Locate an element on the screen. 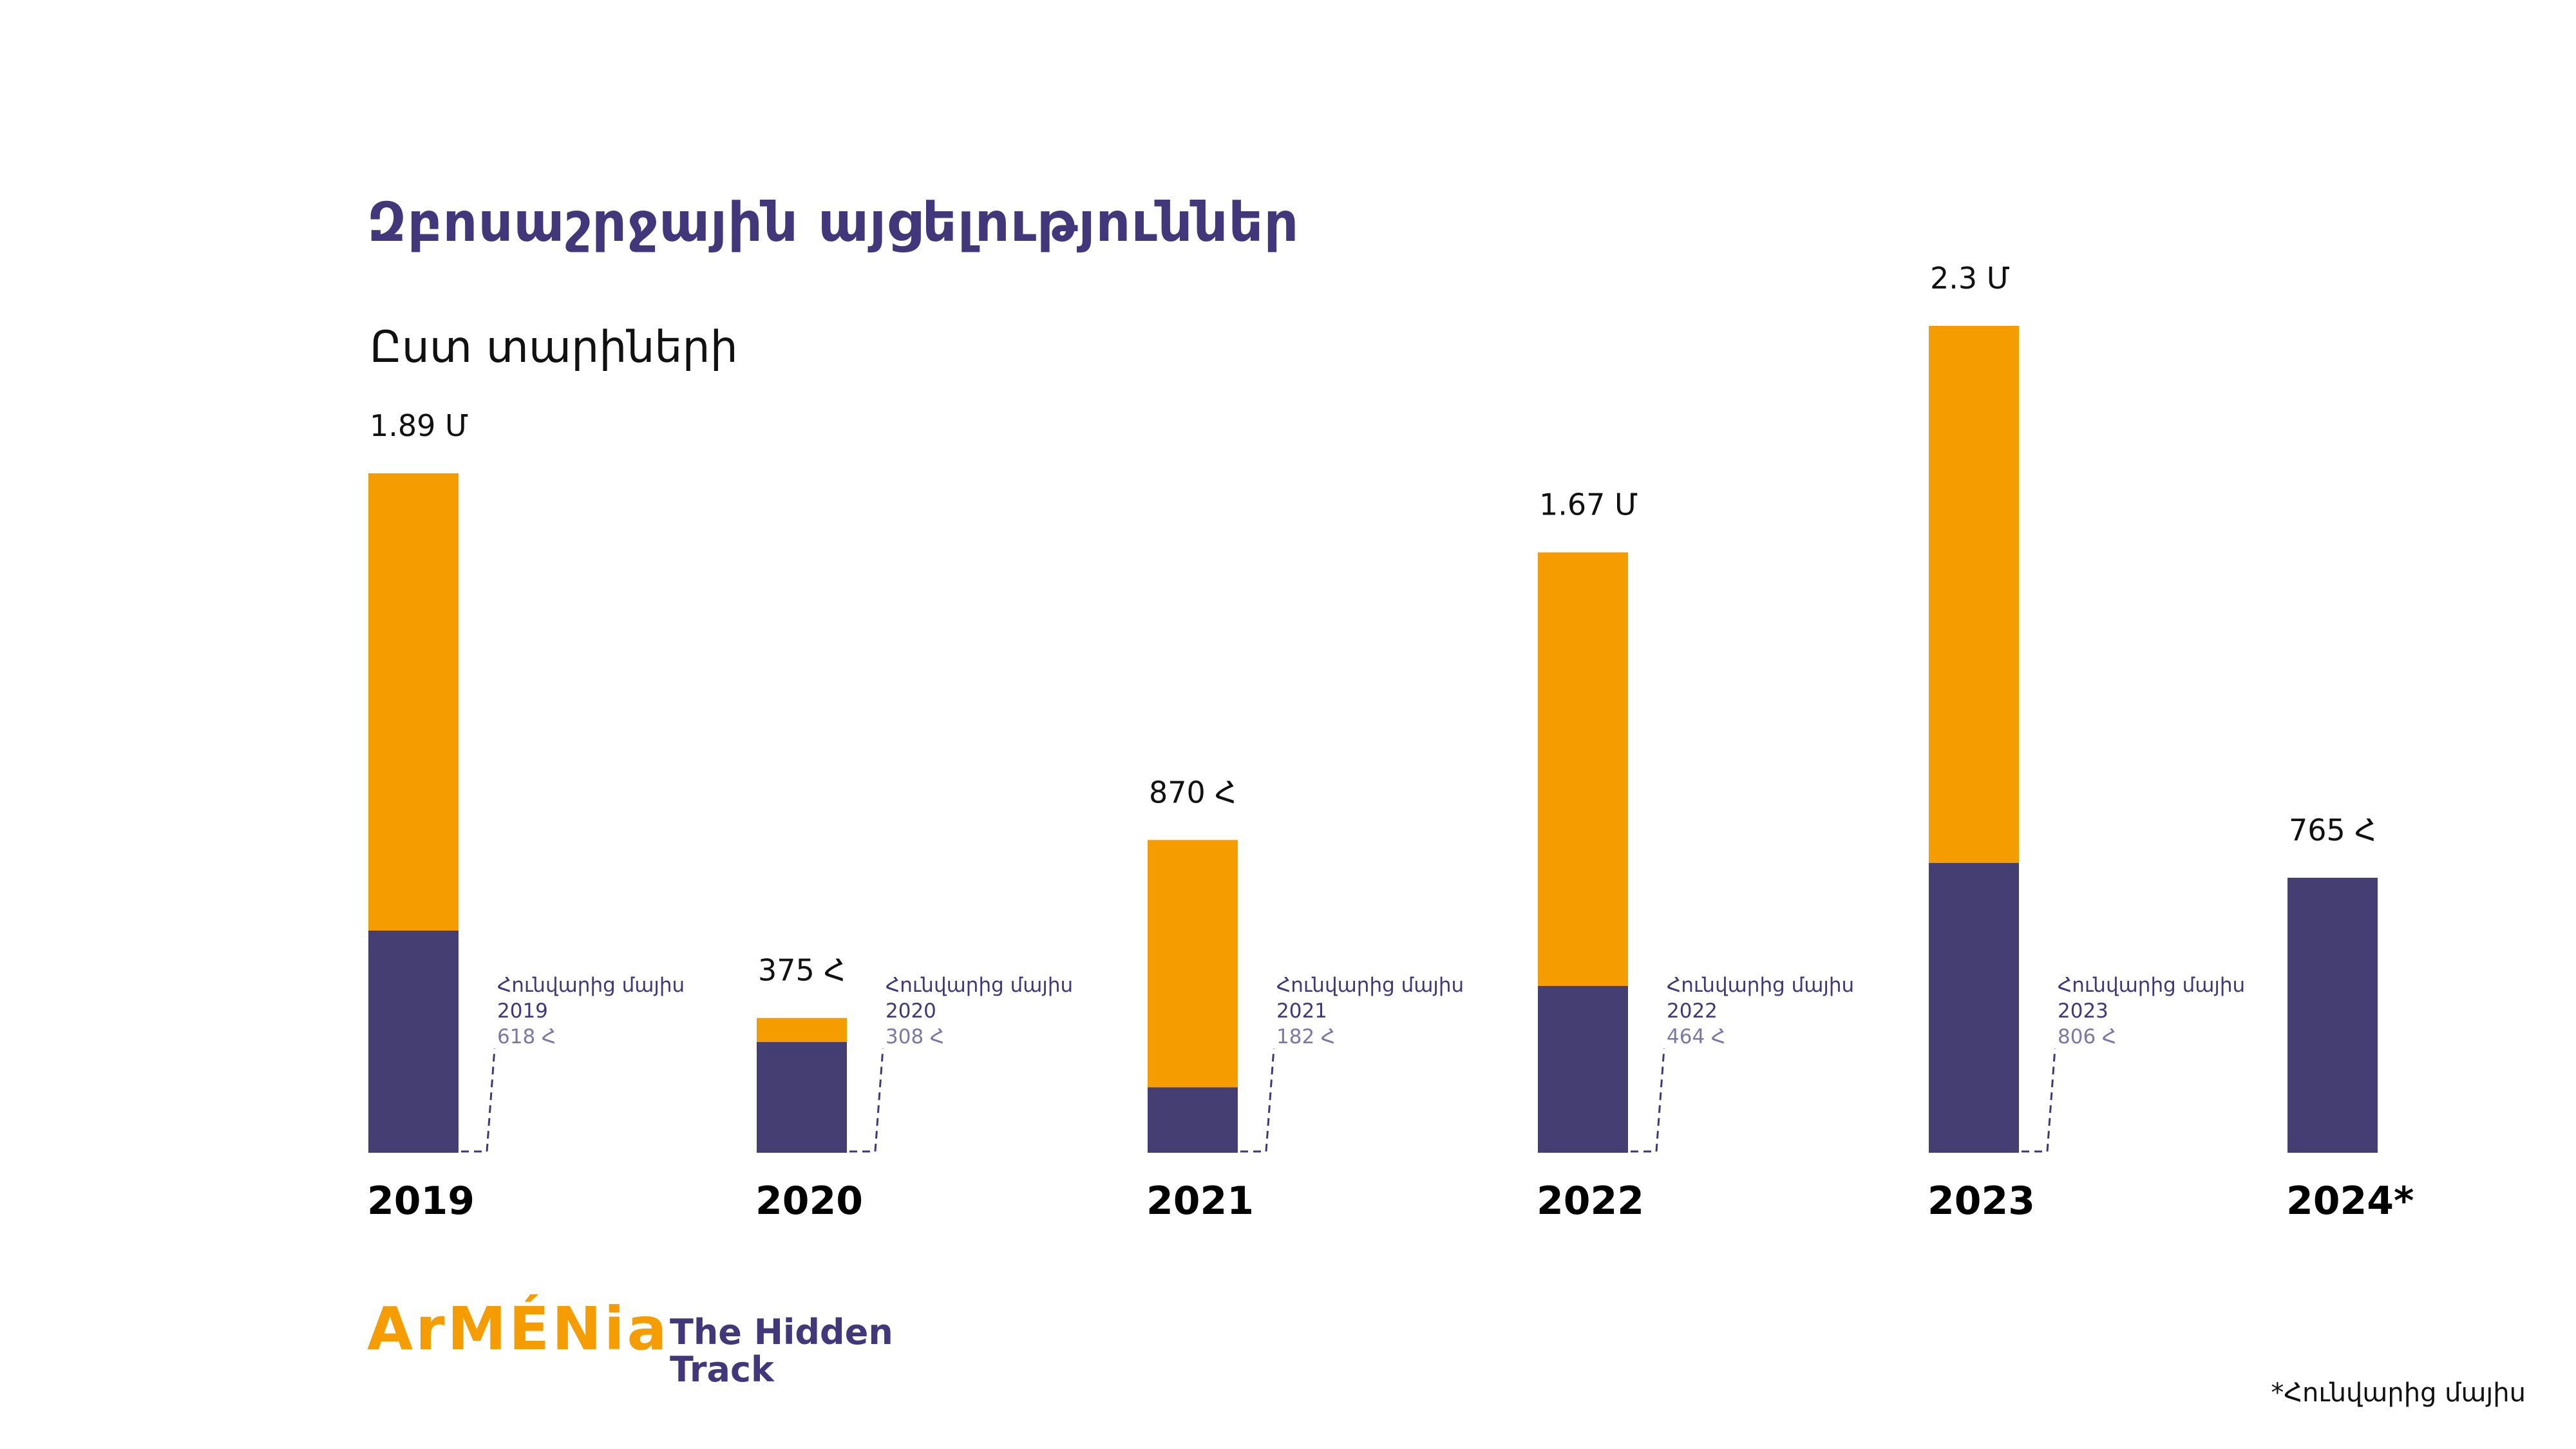  chart-subtitle: Ըստ տարիների is located at coordinates (554, 348).